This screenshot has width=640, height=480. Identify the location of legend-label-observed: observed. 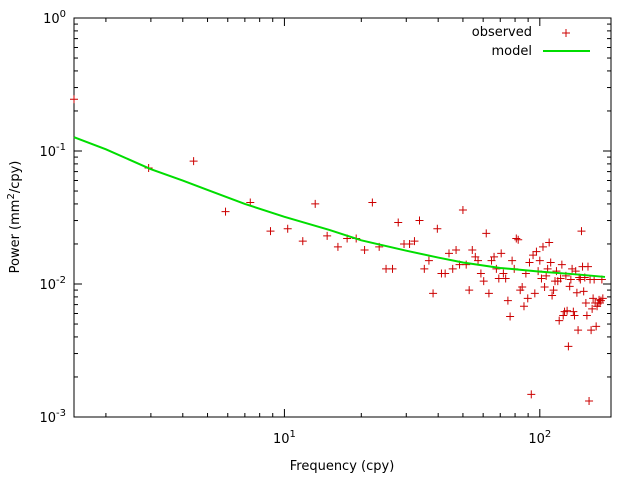
(502, 32).